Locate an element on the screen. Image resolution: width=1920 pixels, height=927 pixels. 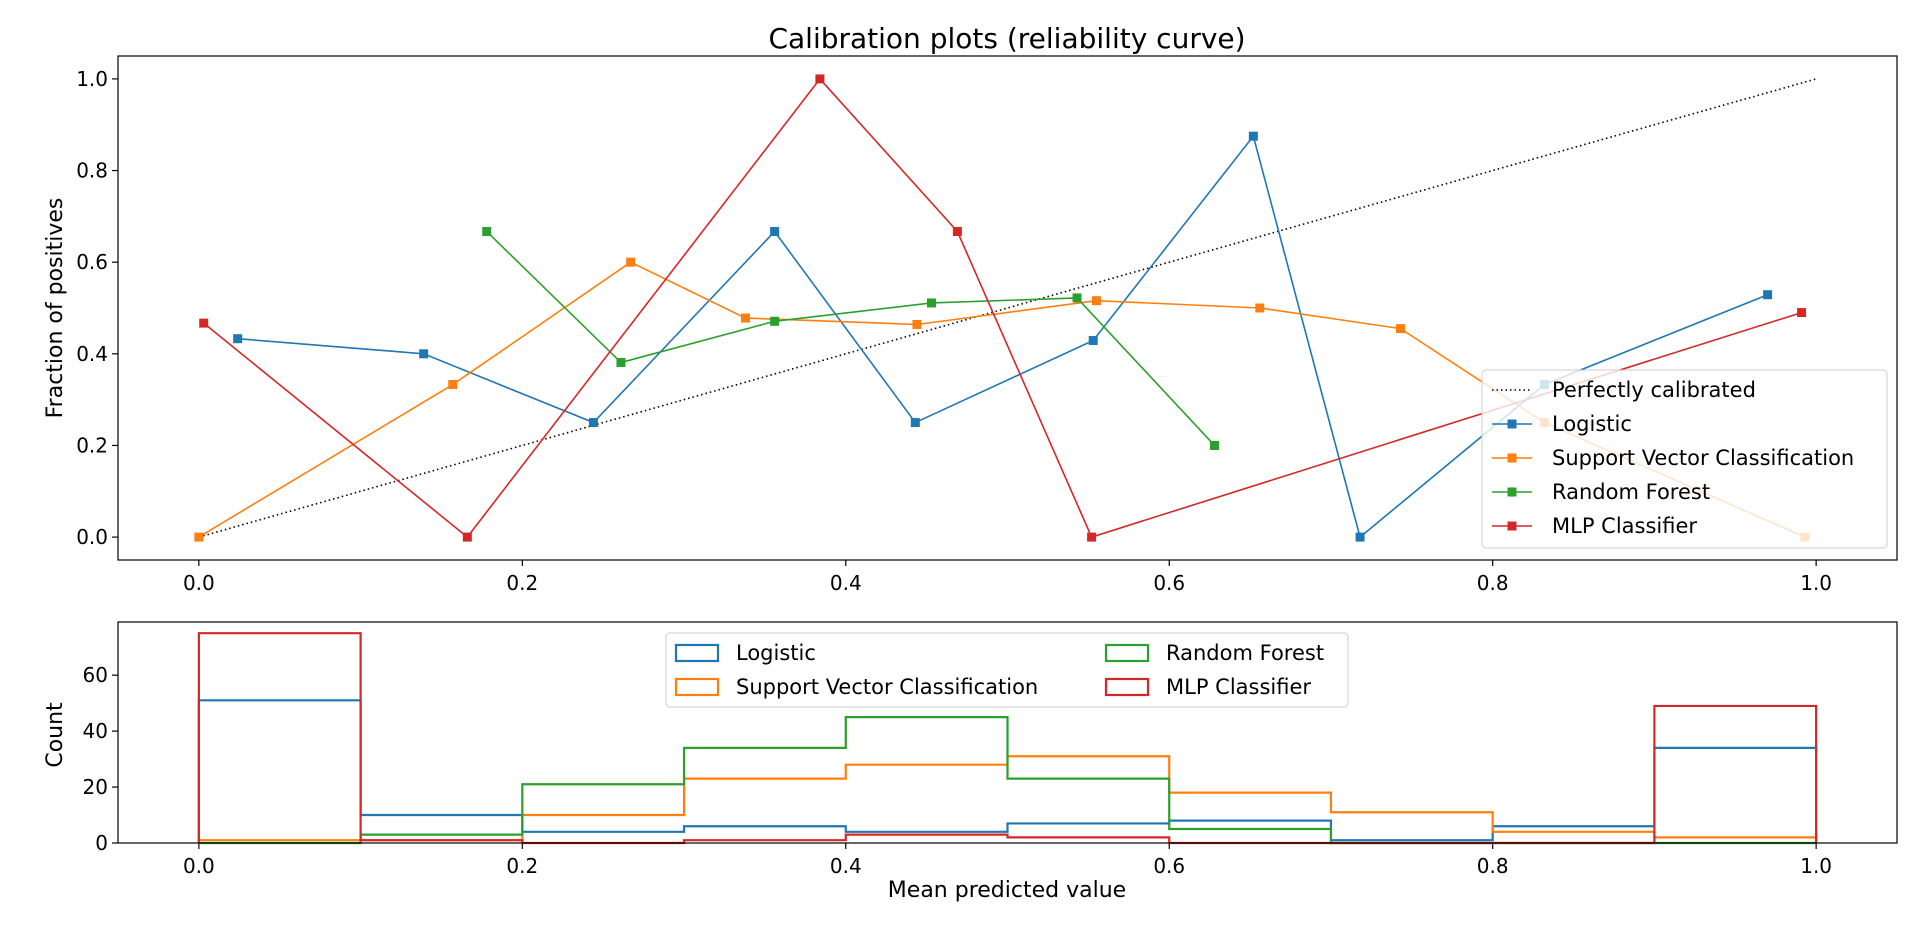
legend-label-random-forest: Random Forest is located at coordinates (1631, 492).